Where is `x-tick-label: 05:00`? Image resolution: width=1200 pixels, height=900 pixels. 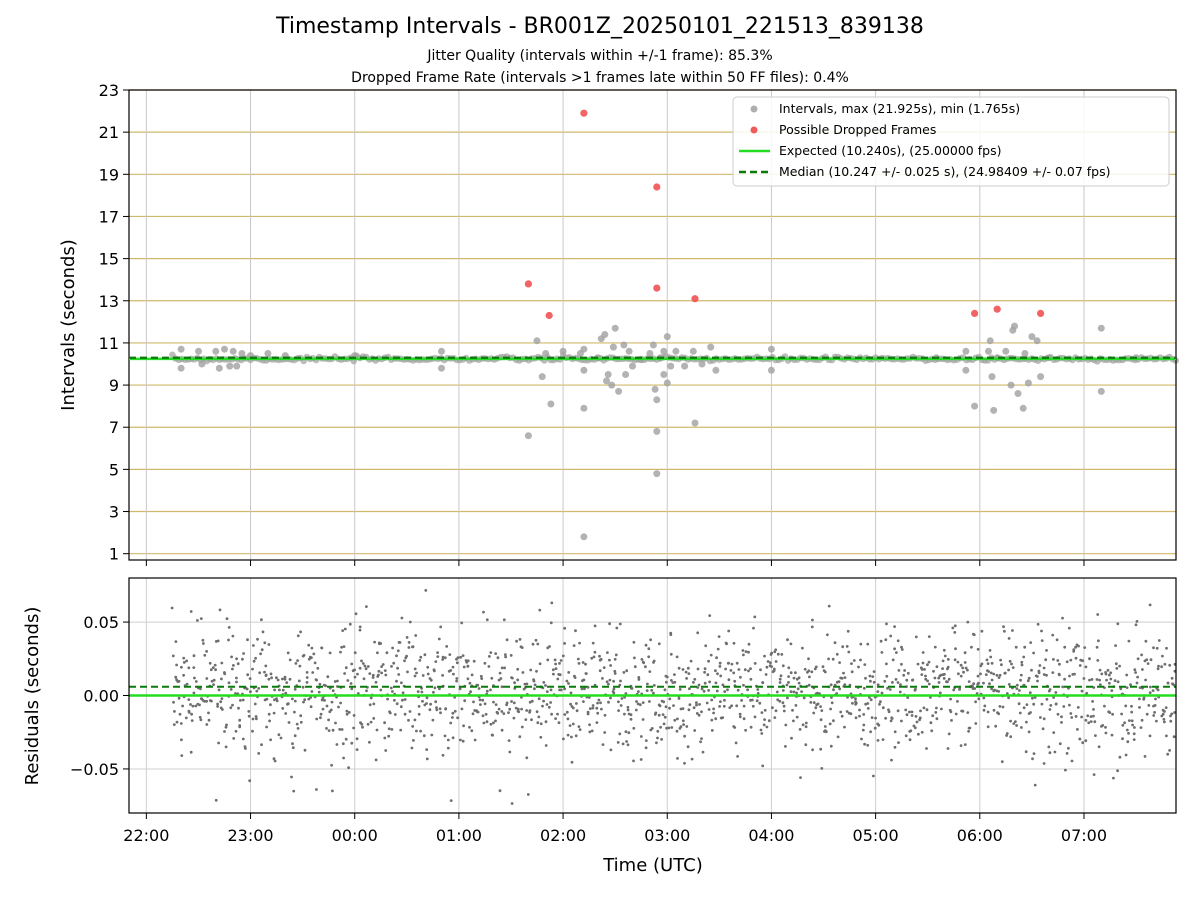 x-tick-label: 05:00 is located at coordinates (876, 835).